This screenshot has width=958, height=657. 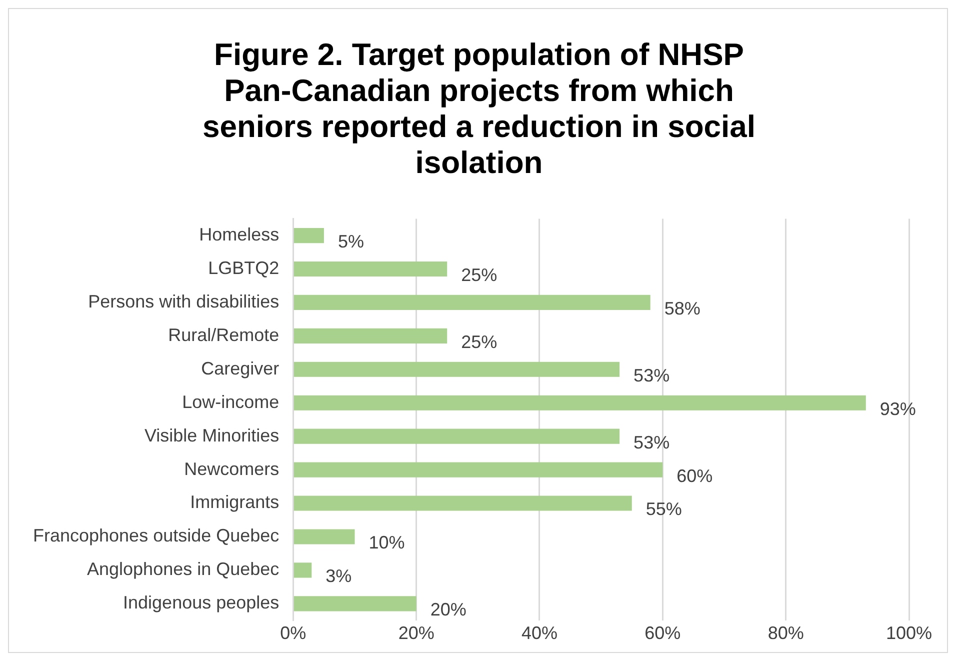 I want to click on x-tick-label: 80%, so click(x=786, y=633).